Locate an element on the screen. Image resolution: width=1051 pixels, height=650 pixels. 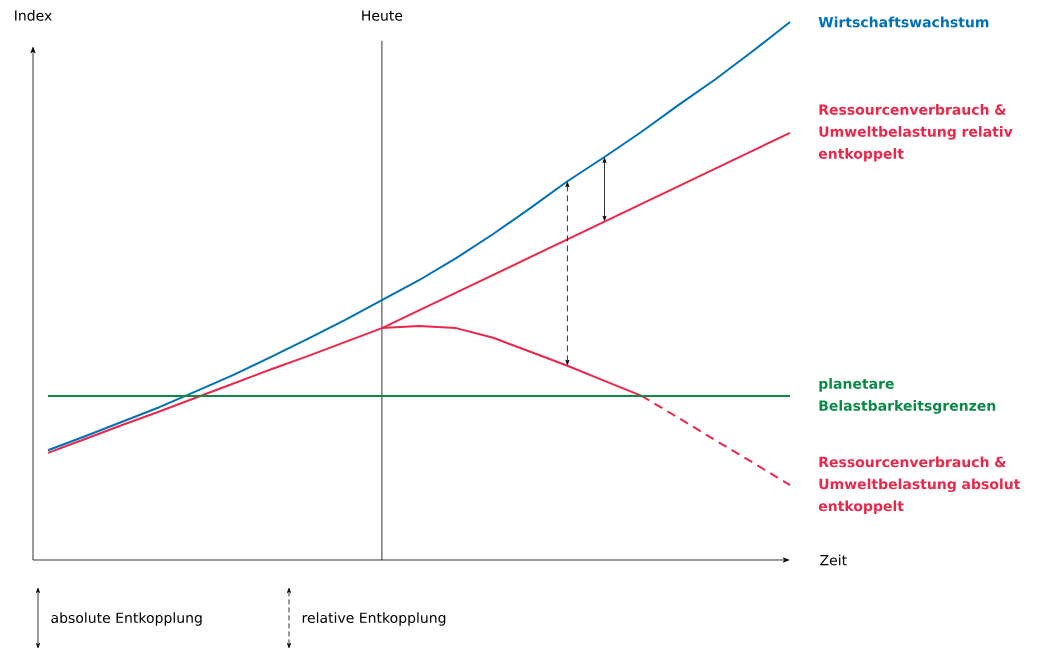
text: Ressourcenverbrauch & Umweltbelastung relativ entkoppelt is located at coordinates (915, 133).